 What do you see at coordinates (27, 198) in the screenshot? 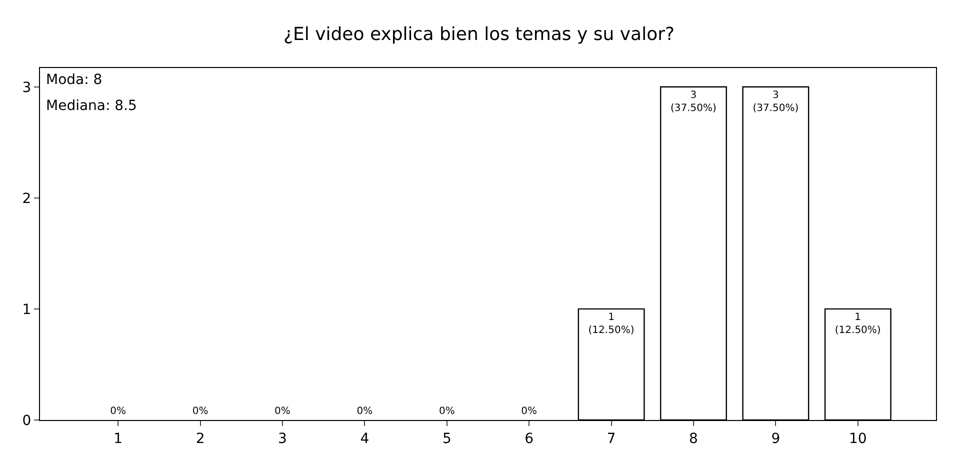
I see `y-tick-label: 2` at bounding box center [27, 198].